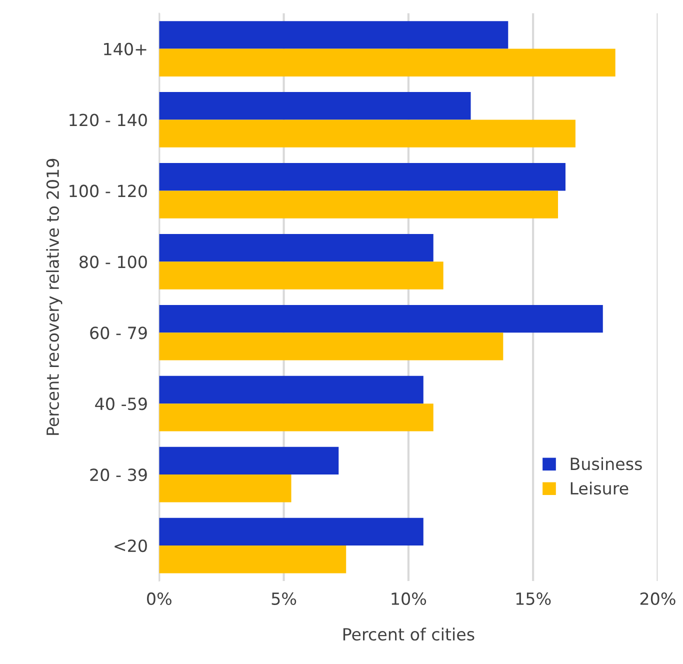 This screenshot has height=664, width=683. I want to click on y-tick-label: 140+, so click(125, 49).